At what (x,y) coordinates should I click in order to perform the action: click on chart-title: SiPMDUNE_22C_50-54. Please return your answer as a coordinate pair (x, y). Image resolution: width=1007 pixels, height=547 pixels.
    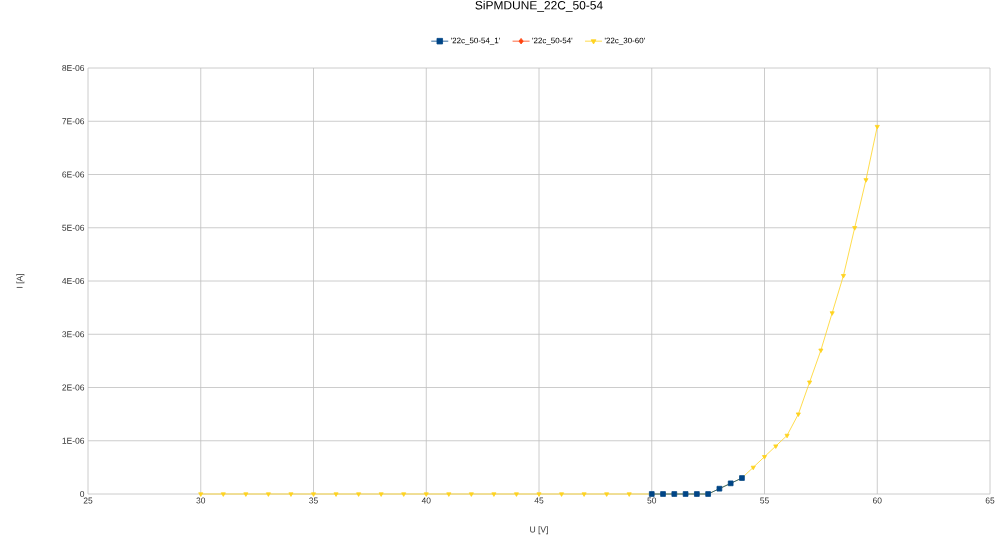
    Looking at the image, I should click on (539, 6).